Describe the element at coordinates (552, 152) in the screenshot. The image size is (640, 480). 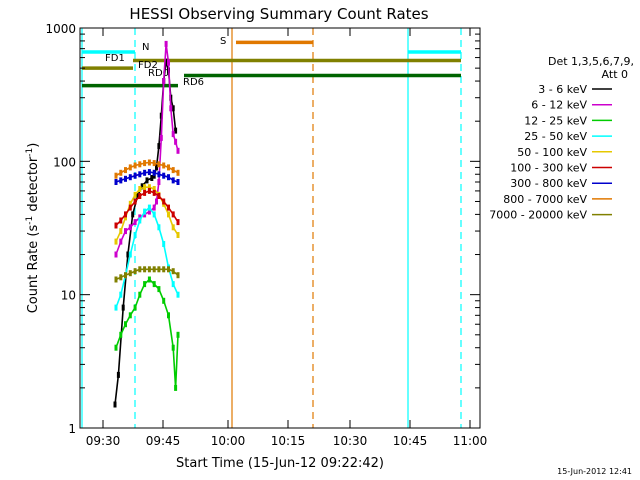
I see `legend-label: 50 - 100 keV` at that location.